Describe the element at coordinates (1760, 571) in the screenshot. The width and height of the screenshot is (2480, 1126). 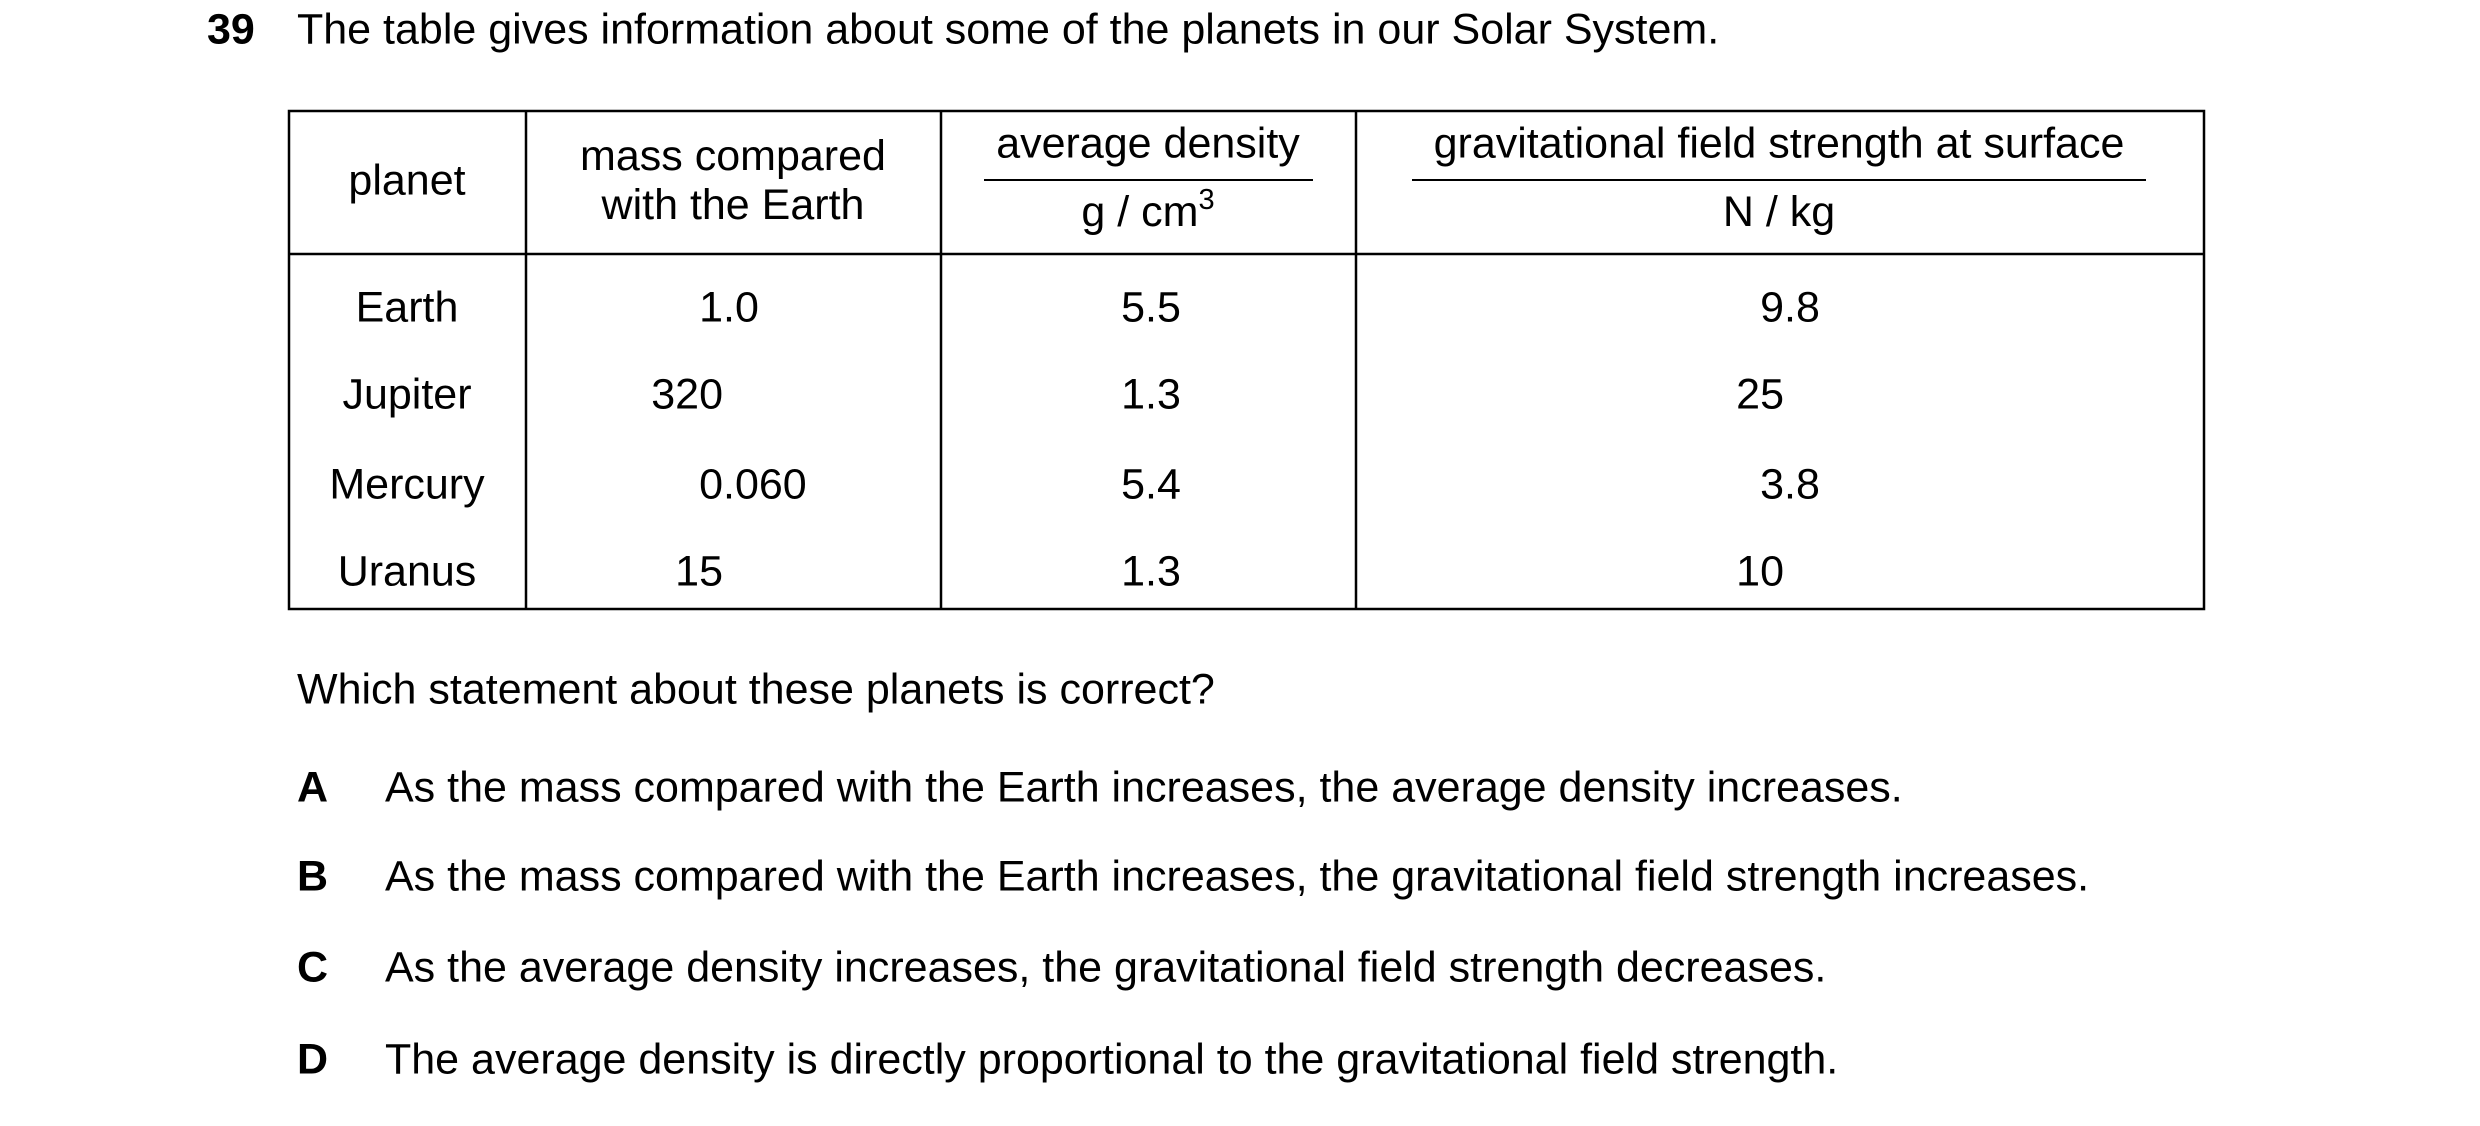
I see `table-value: 10` at that location.